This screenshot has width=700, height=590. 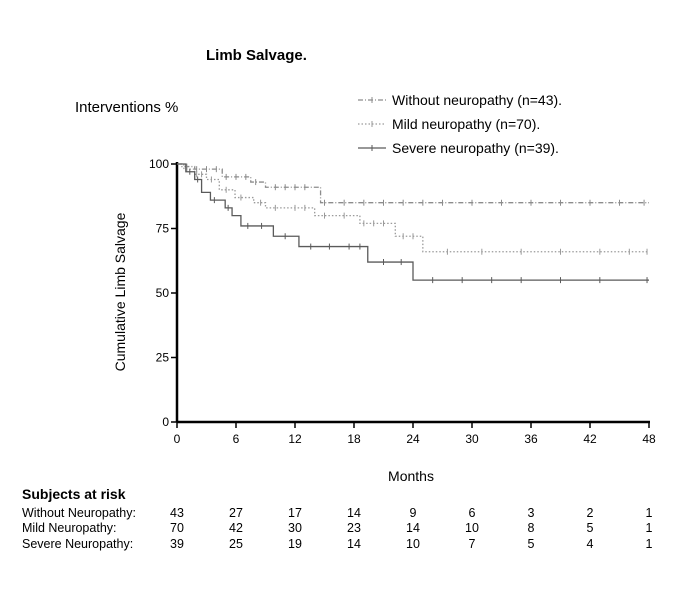 What do you see at coordinates (295, 513) in the screenshot?
I see `risk-cell: 17` at bounding box center [295, 513].